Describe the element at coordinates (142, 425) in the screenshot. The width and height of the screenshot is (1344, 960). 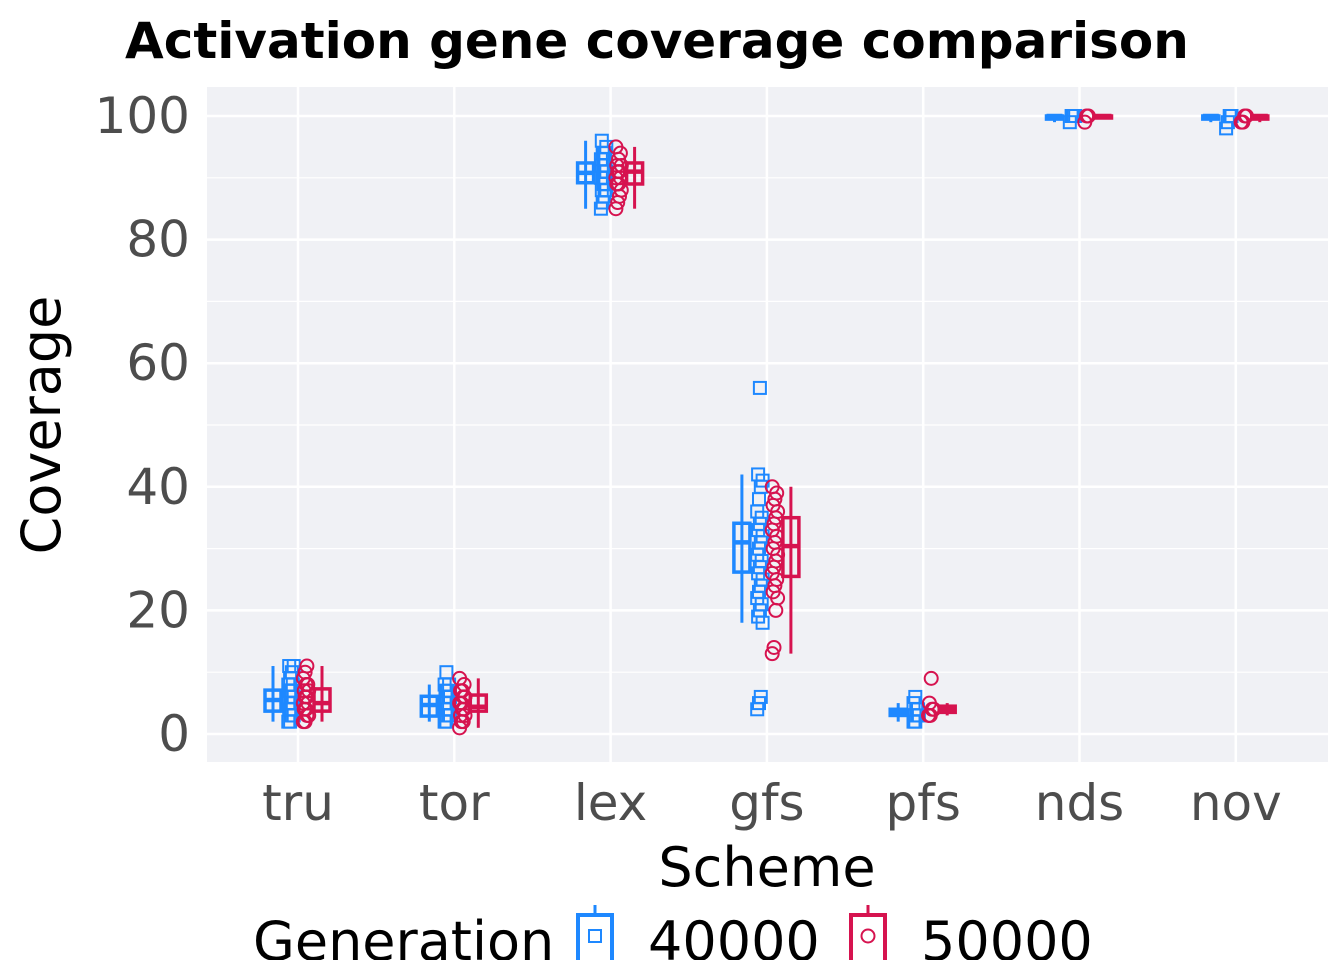
I see `y-axis-ticks: 0 20 40 60 80 100` at that location.